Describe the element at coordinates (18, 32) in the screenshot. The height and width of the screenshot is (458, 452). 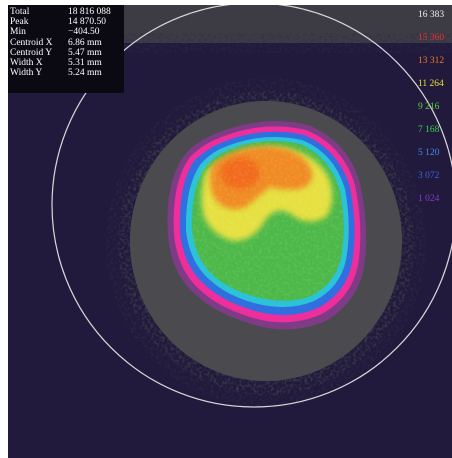
I see `stat-label: Min` at that location.